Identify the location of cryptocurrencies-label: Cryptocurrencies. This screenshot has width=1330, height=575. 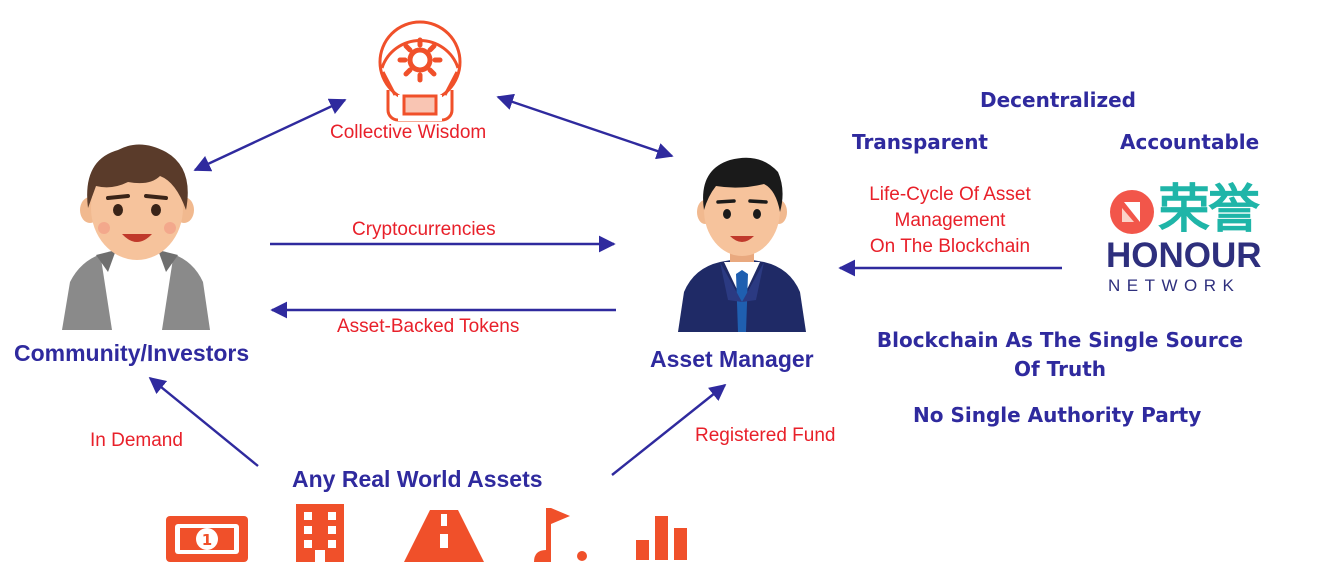
(424, 229).